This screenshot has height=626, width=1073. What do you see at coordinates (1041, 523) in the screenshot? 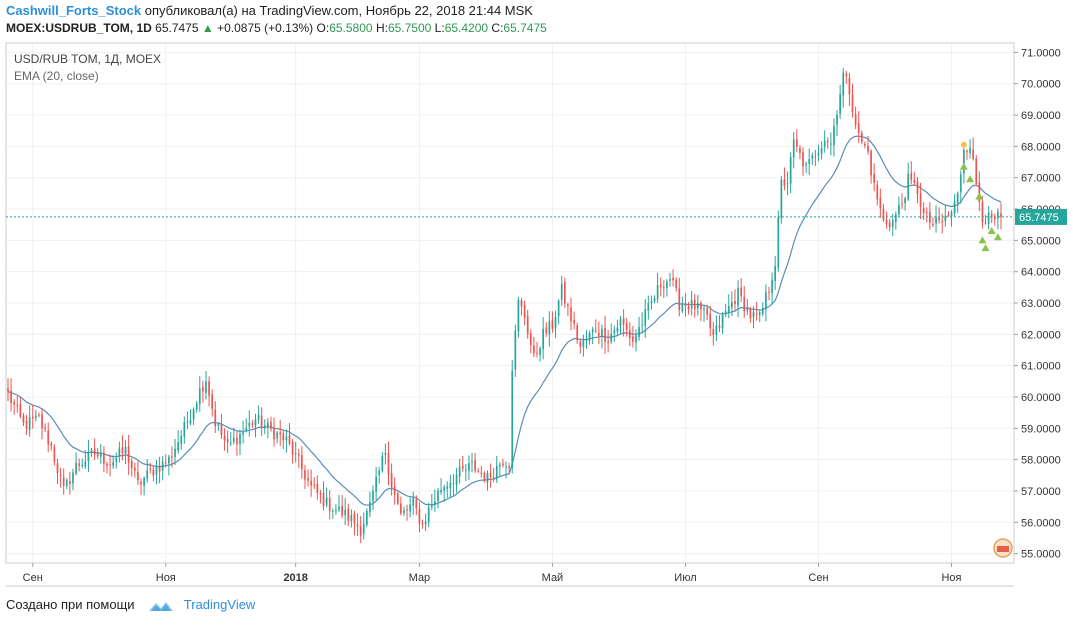
I see `y-tick-label: 56.0000` at bounding box center [1041, 523].